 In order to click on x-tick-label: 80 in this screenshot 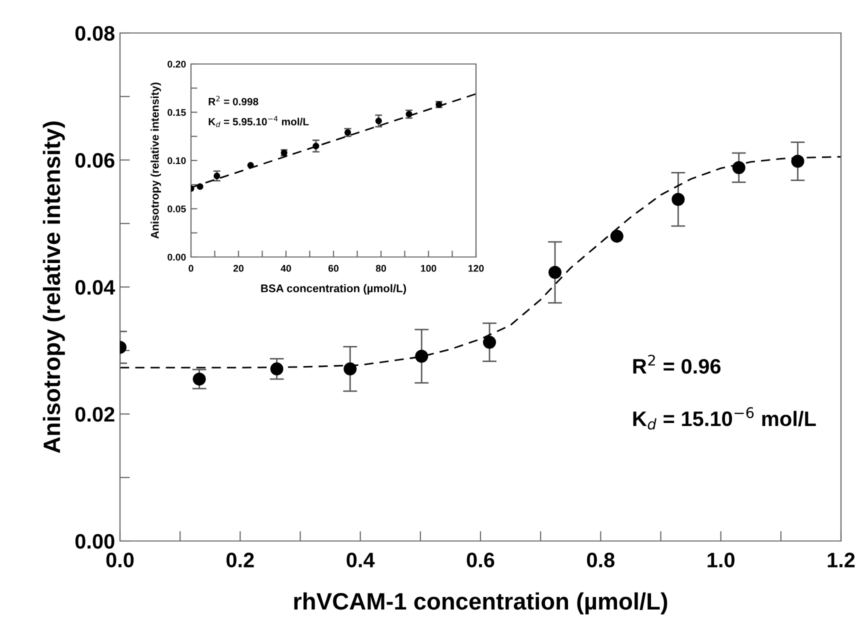, I will do `click(381, 268)`.